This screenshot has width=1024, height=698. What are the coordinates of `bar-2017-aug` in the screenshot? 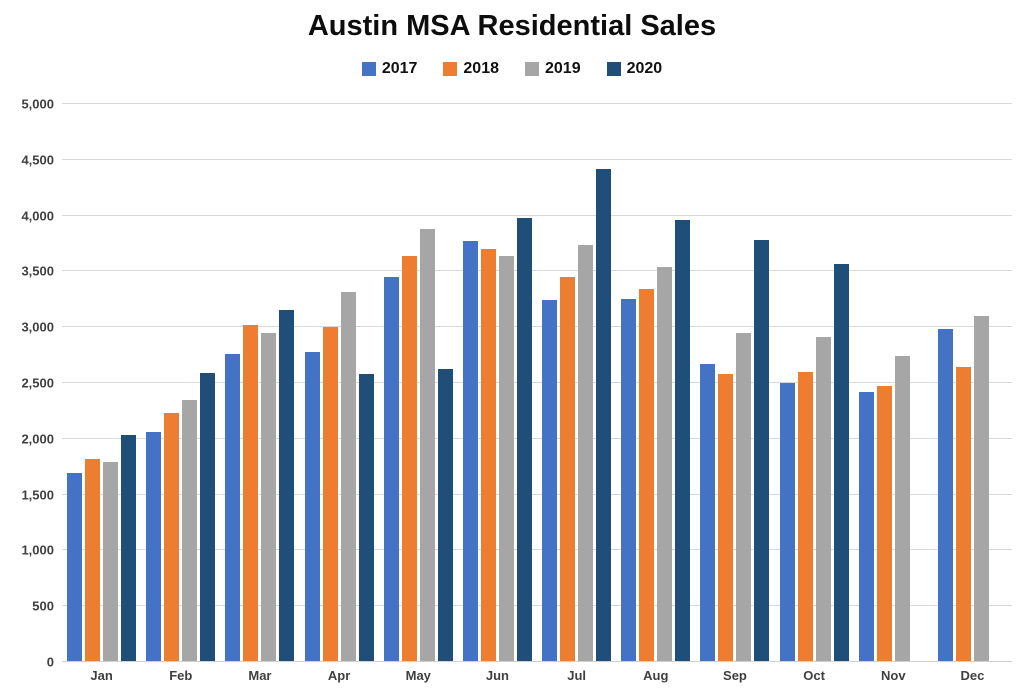 It's located at (629, 480).